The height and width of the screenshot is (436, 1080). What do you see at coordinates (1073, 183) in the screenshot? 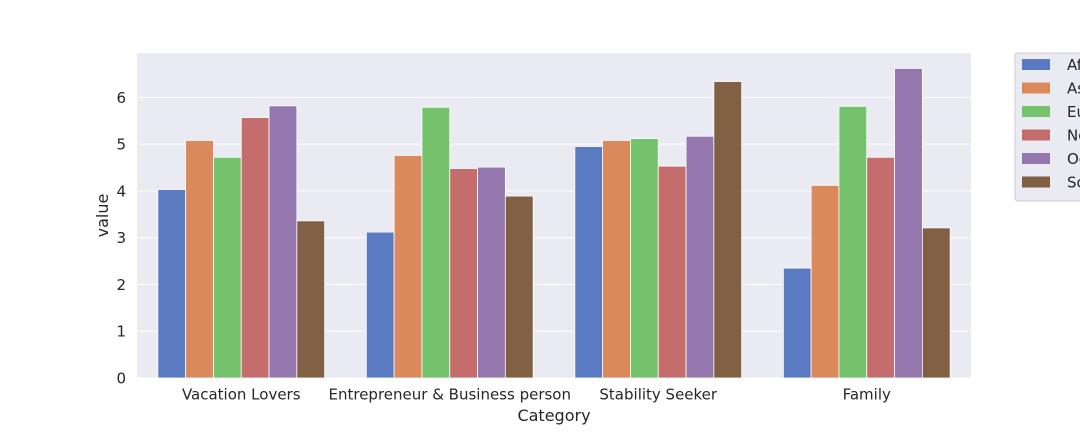
I see `legend-label: So` at bounding box center [1073, 183].